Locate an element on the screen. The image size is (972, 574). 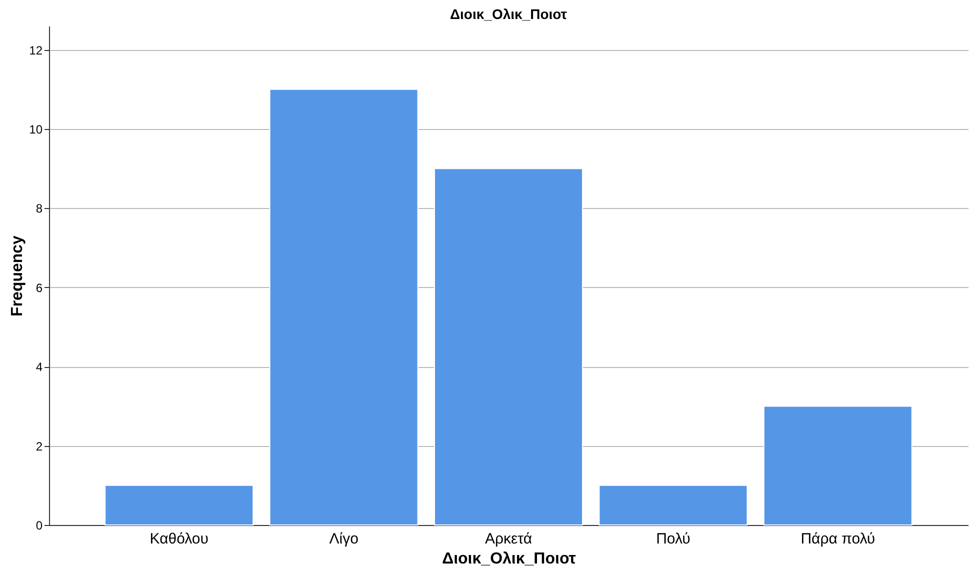
x-tick-label: Λίγο is located at coordinates (343, 539).